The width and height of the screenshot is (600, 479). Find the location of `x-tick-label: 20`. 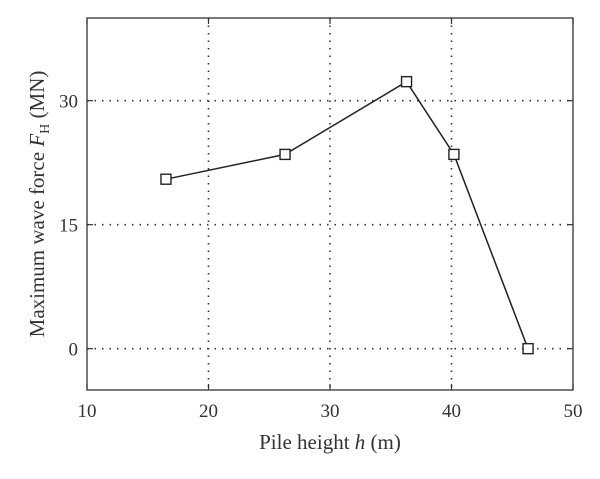

x-tick-label: 20 is located at coordinates (208, 411).